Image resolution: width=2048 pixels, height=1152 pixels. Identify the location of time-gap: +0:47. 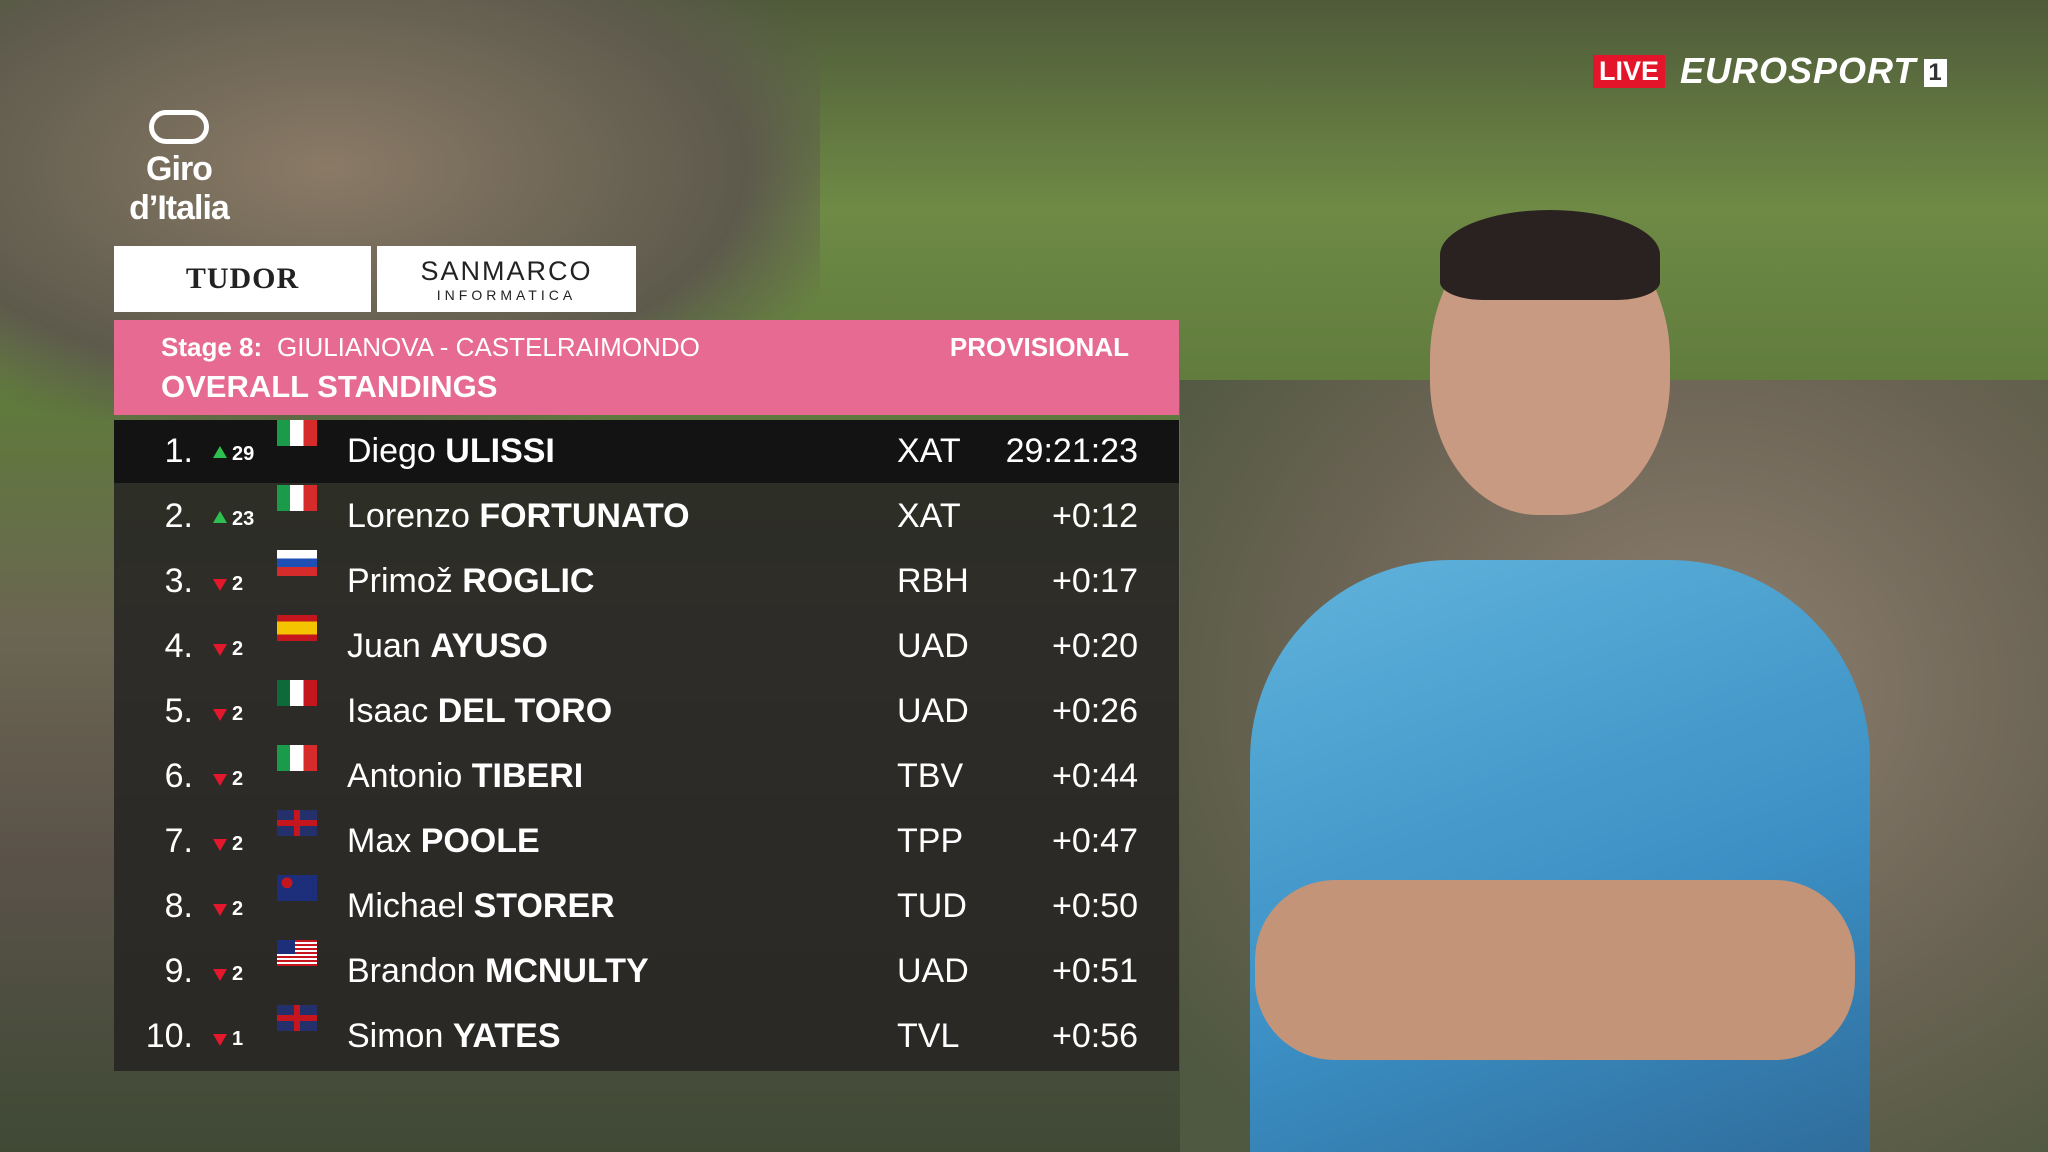
(1094, 841).